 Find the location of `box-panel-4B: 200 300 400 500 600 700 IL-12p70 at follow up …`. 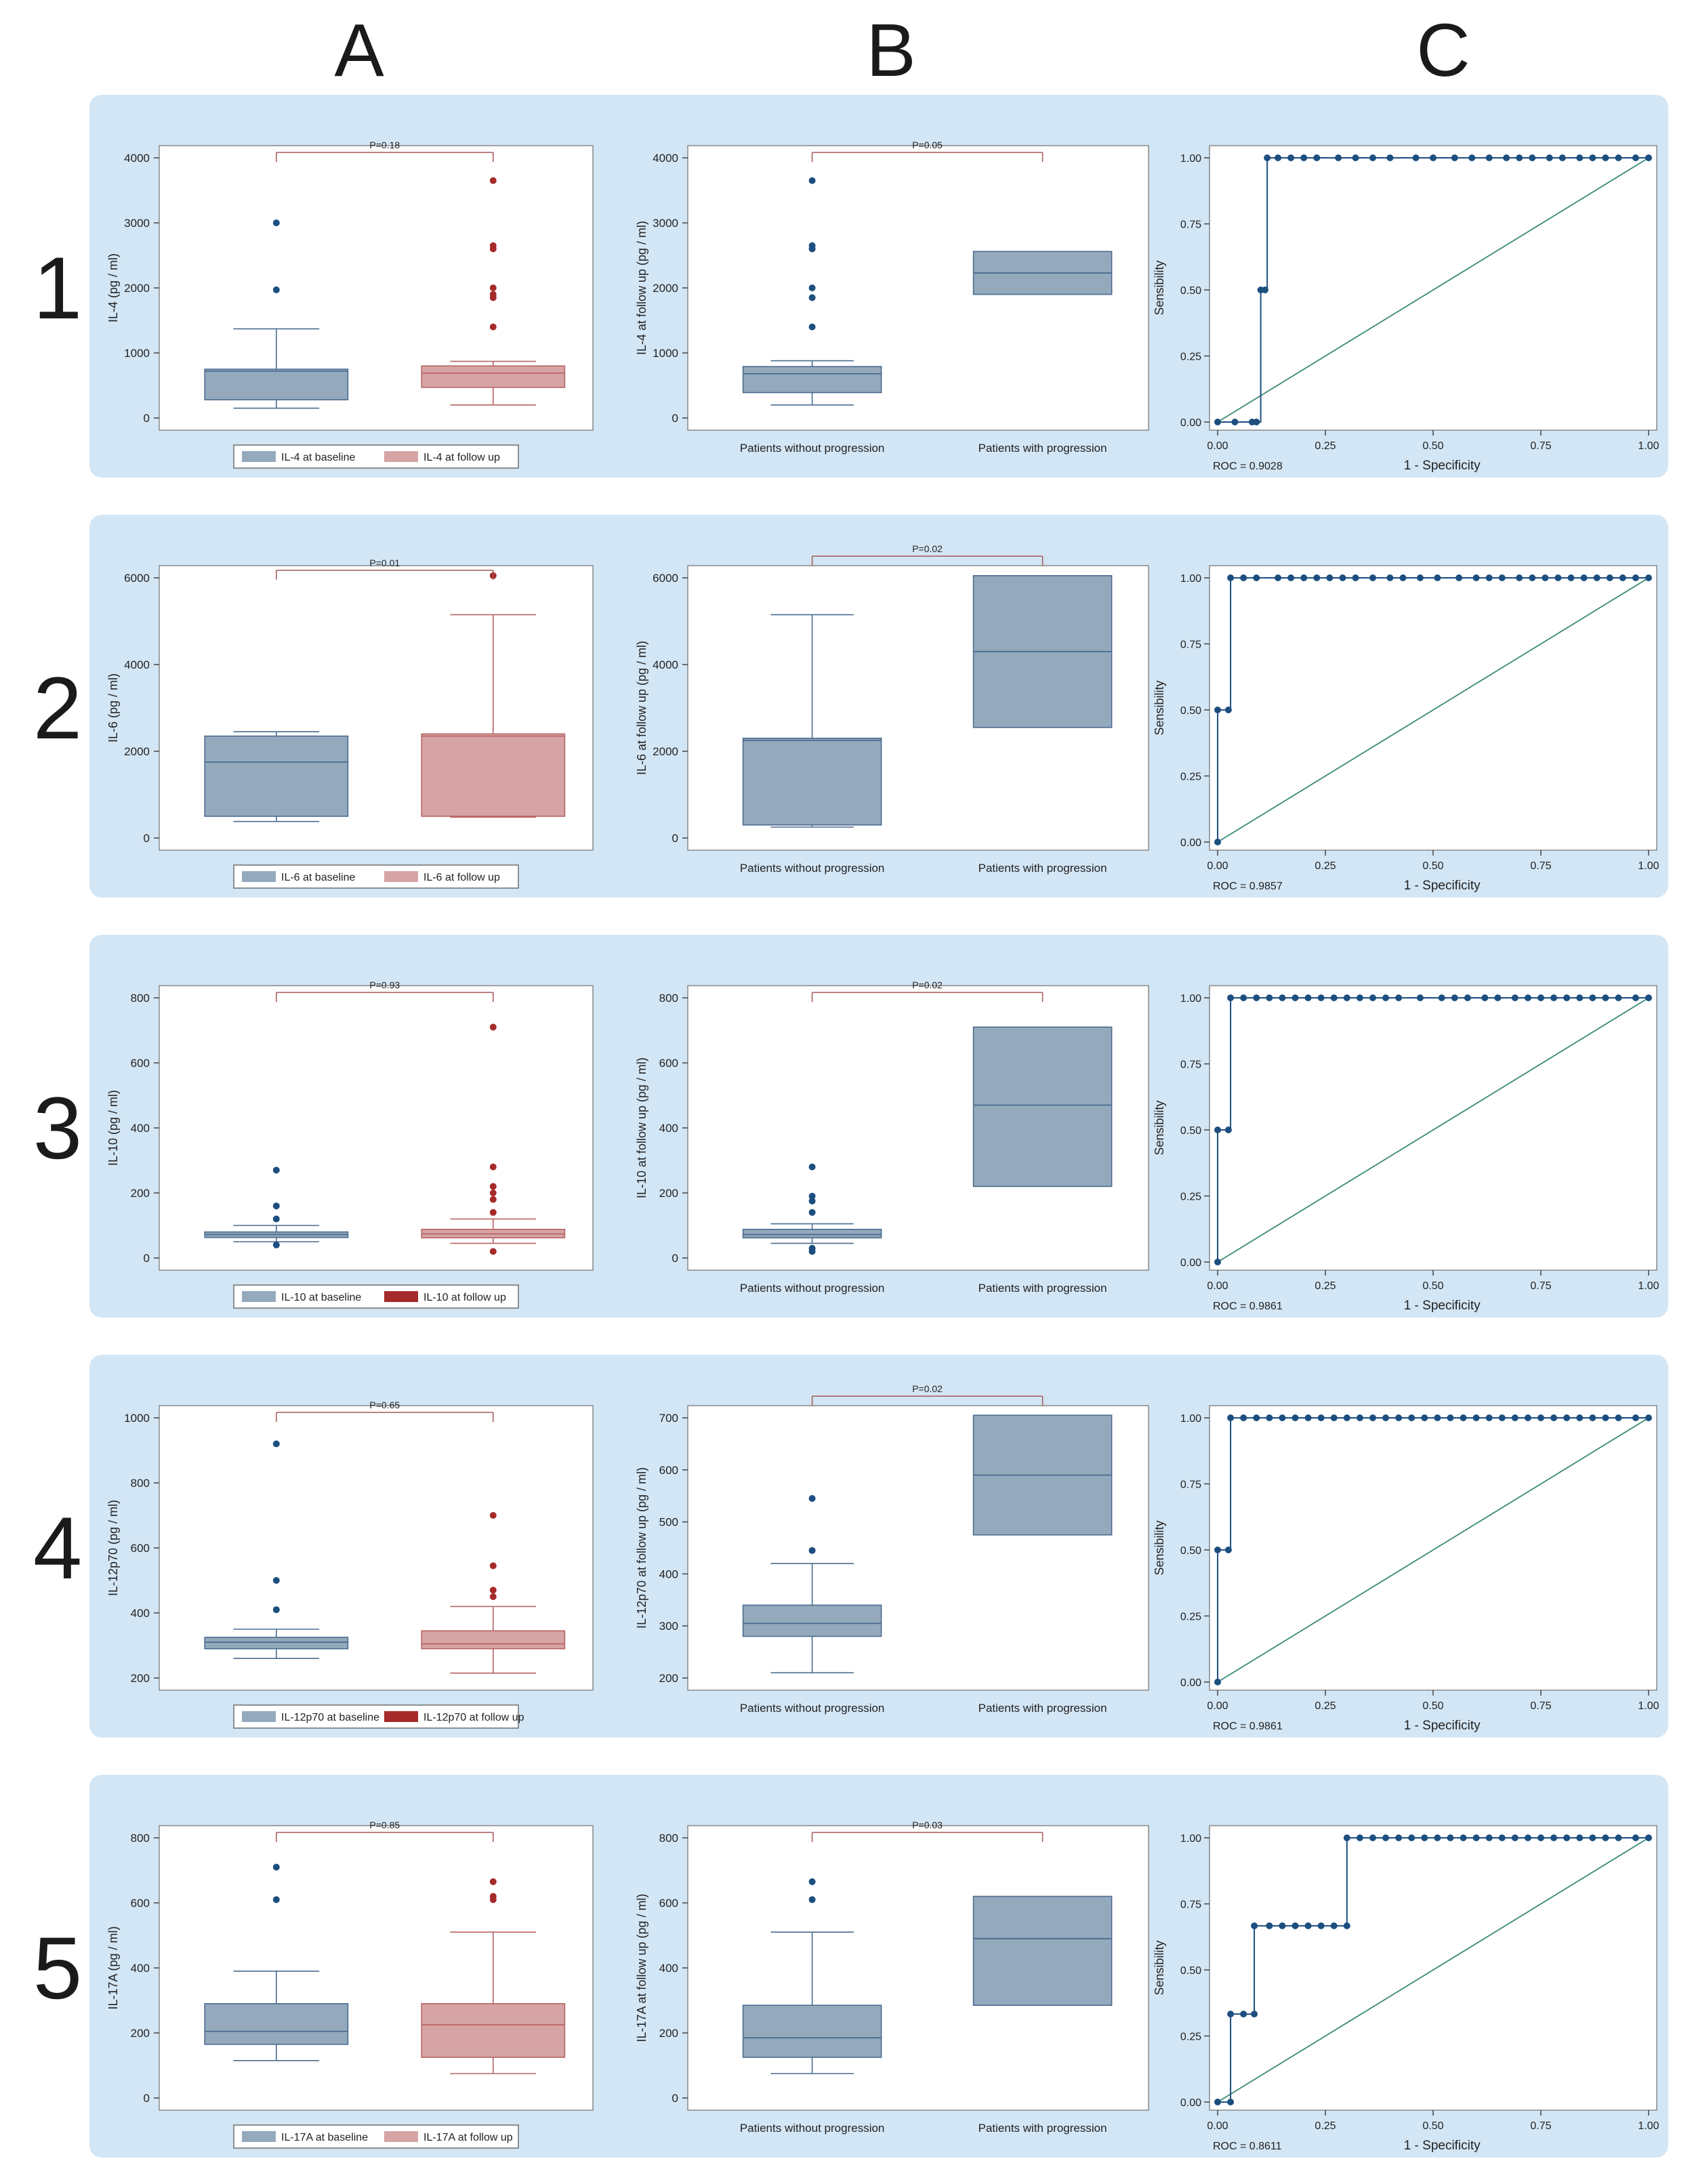

box-panel-4B: 200 300 400 500 600 700 IL-12p70 at follow up … is located at coordinates (892, 1549).